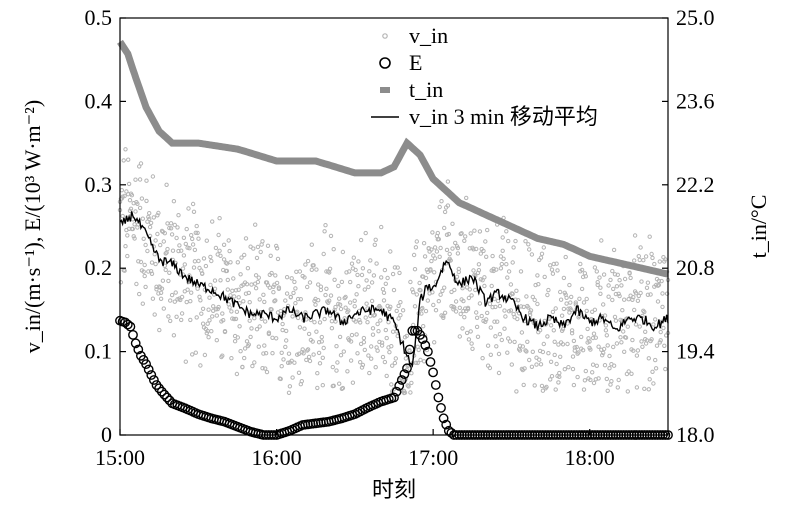 This screenshot has height=510, width=800. Describe the element at coordinates (503, 116) in the screenshot. I see `legend-label: v_in 3 min 移动平均` at that location.